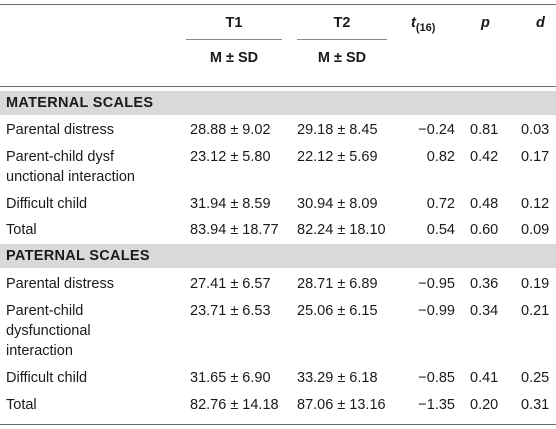 This screenshot has width=556, height=429. Describe the element at coordinates (436, 378) in the screenshot. I see `cell-t: −0.85` at that location.